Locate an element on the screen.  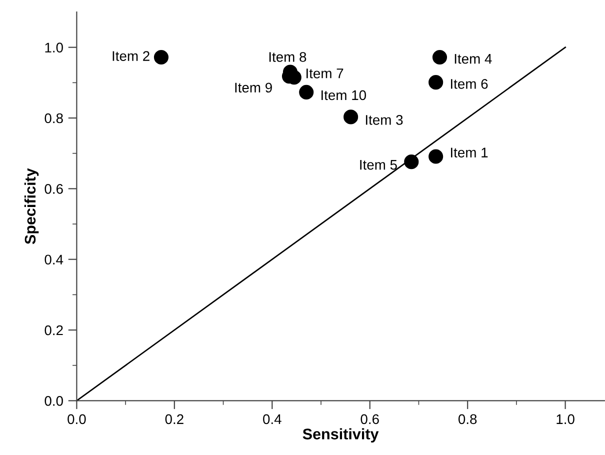
y-axis-title: Specificity is located at coordinates (31, 206).